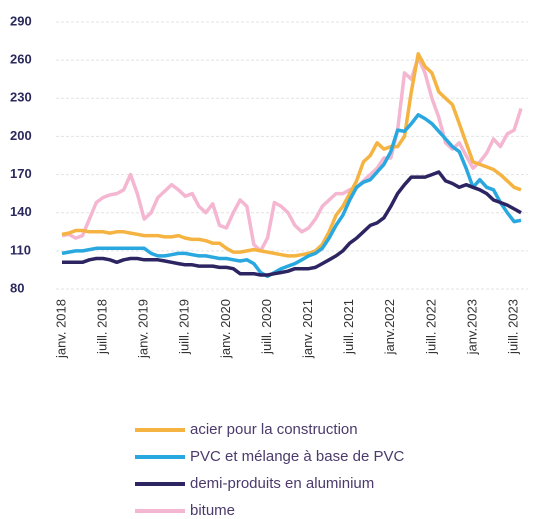 The height and width of the screenshot is (519, 542). What do you see at coordinates (143, 329) in the screenshot?
I see `x-tick-label: janv. 2019` at bounding box center [143, 329].